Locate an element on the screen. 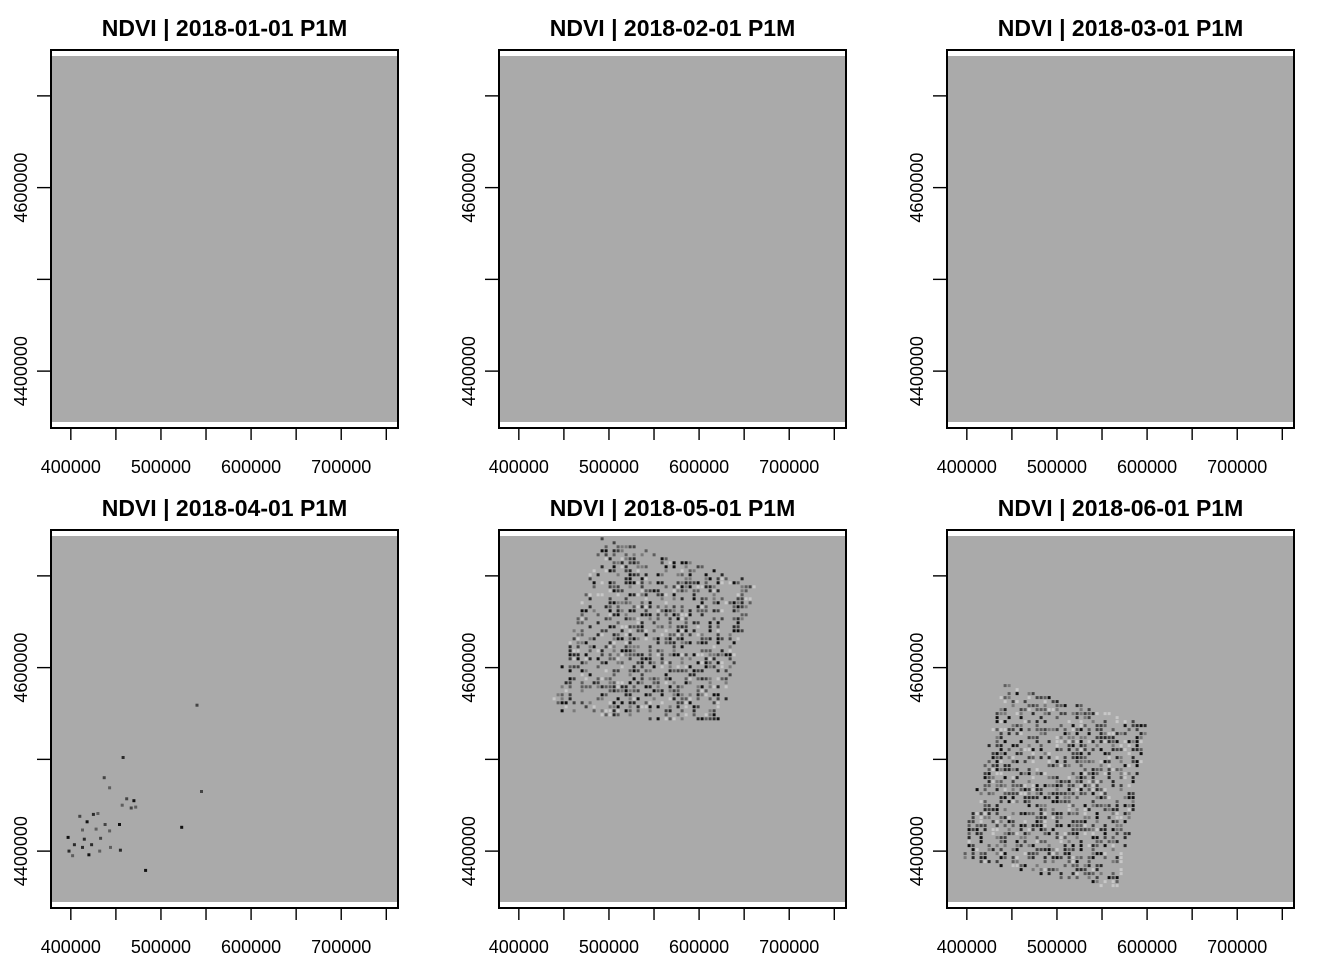  x-tick-label: 700000 is located at coordinates (1237, 947).